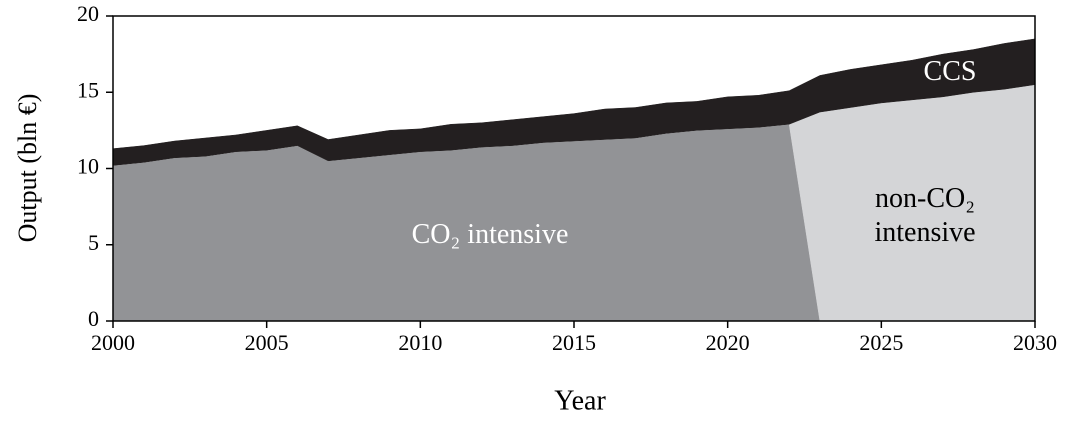 This screenshot has height=421, width=1068. Describe the element at coordinates (93, 318) in the screenshot. I see `y-tick-label: 0` at that location.